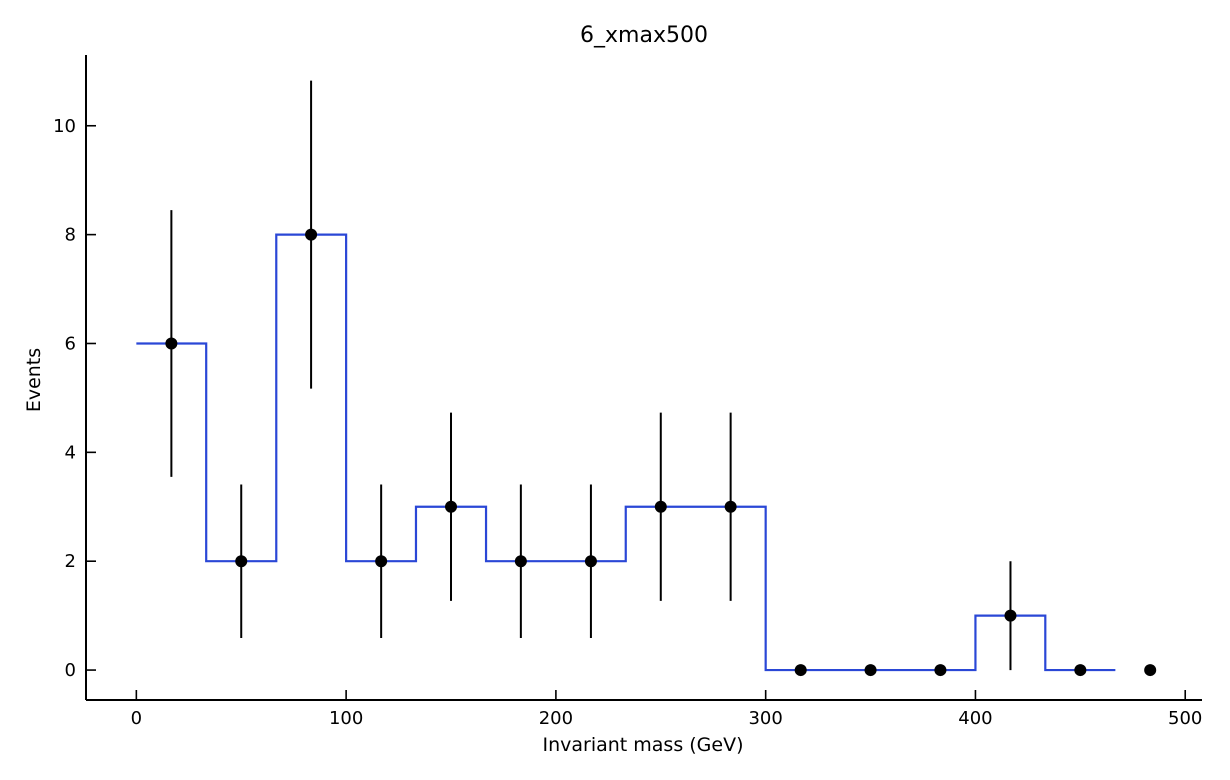  I want to click on y-axis-title: Events, so click(34, 380).